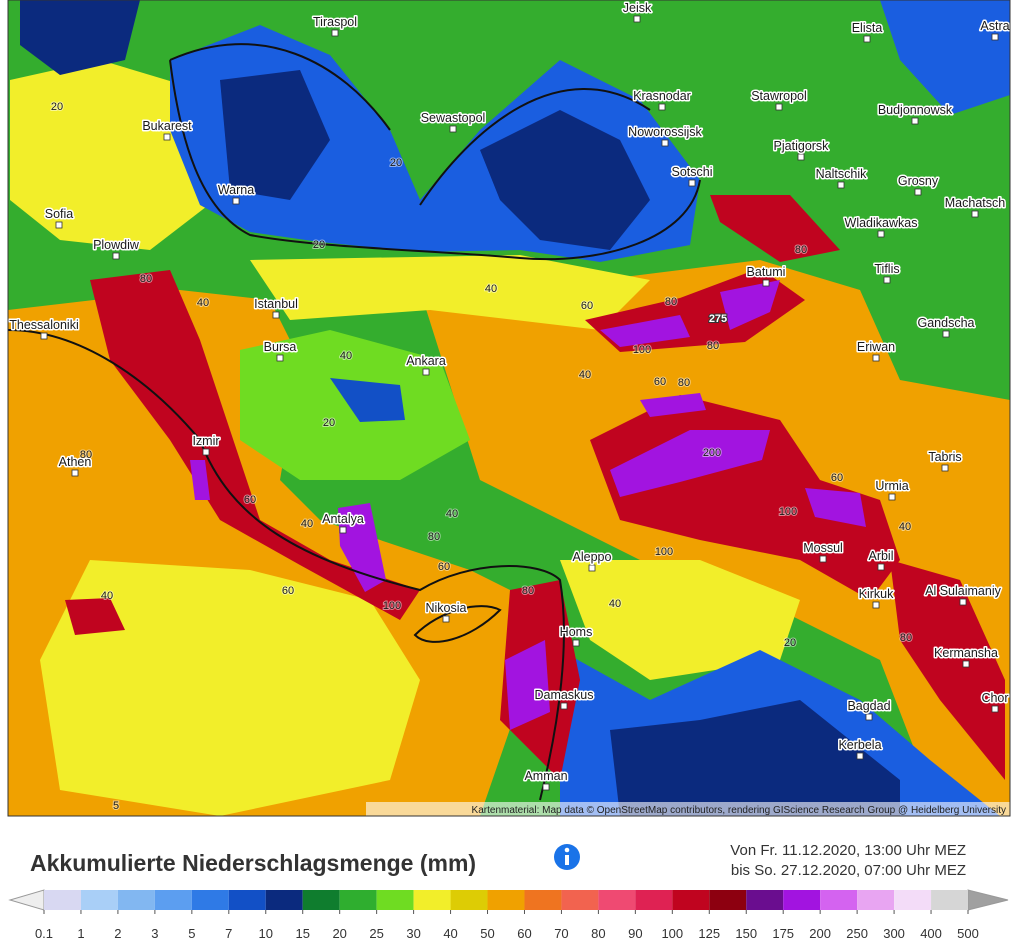 Image resolution: width=1022 pixels, height=952 pixels. I want to click on legend-tick-label: 200, so click(820, 933).